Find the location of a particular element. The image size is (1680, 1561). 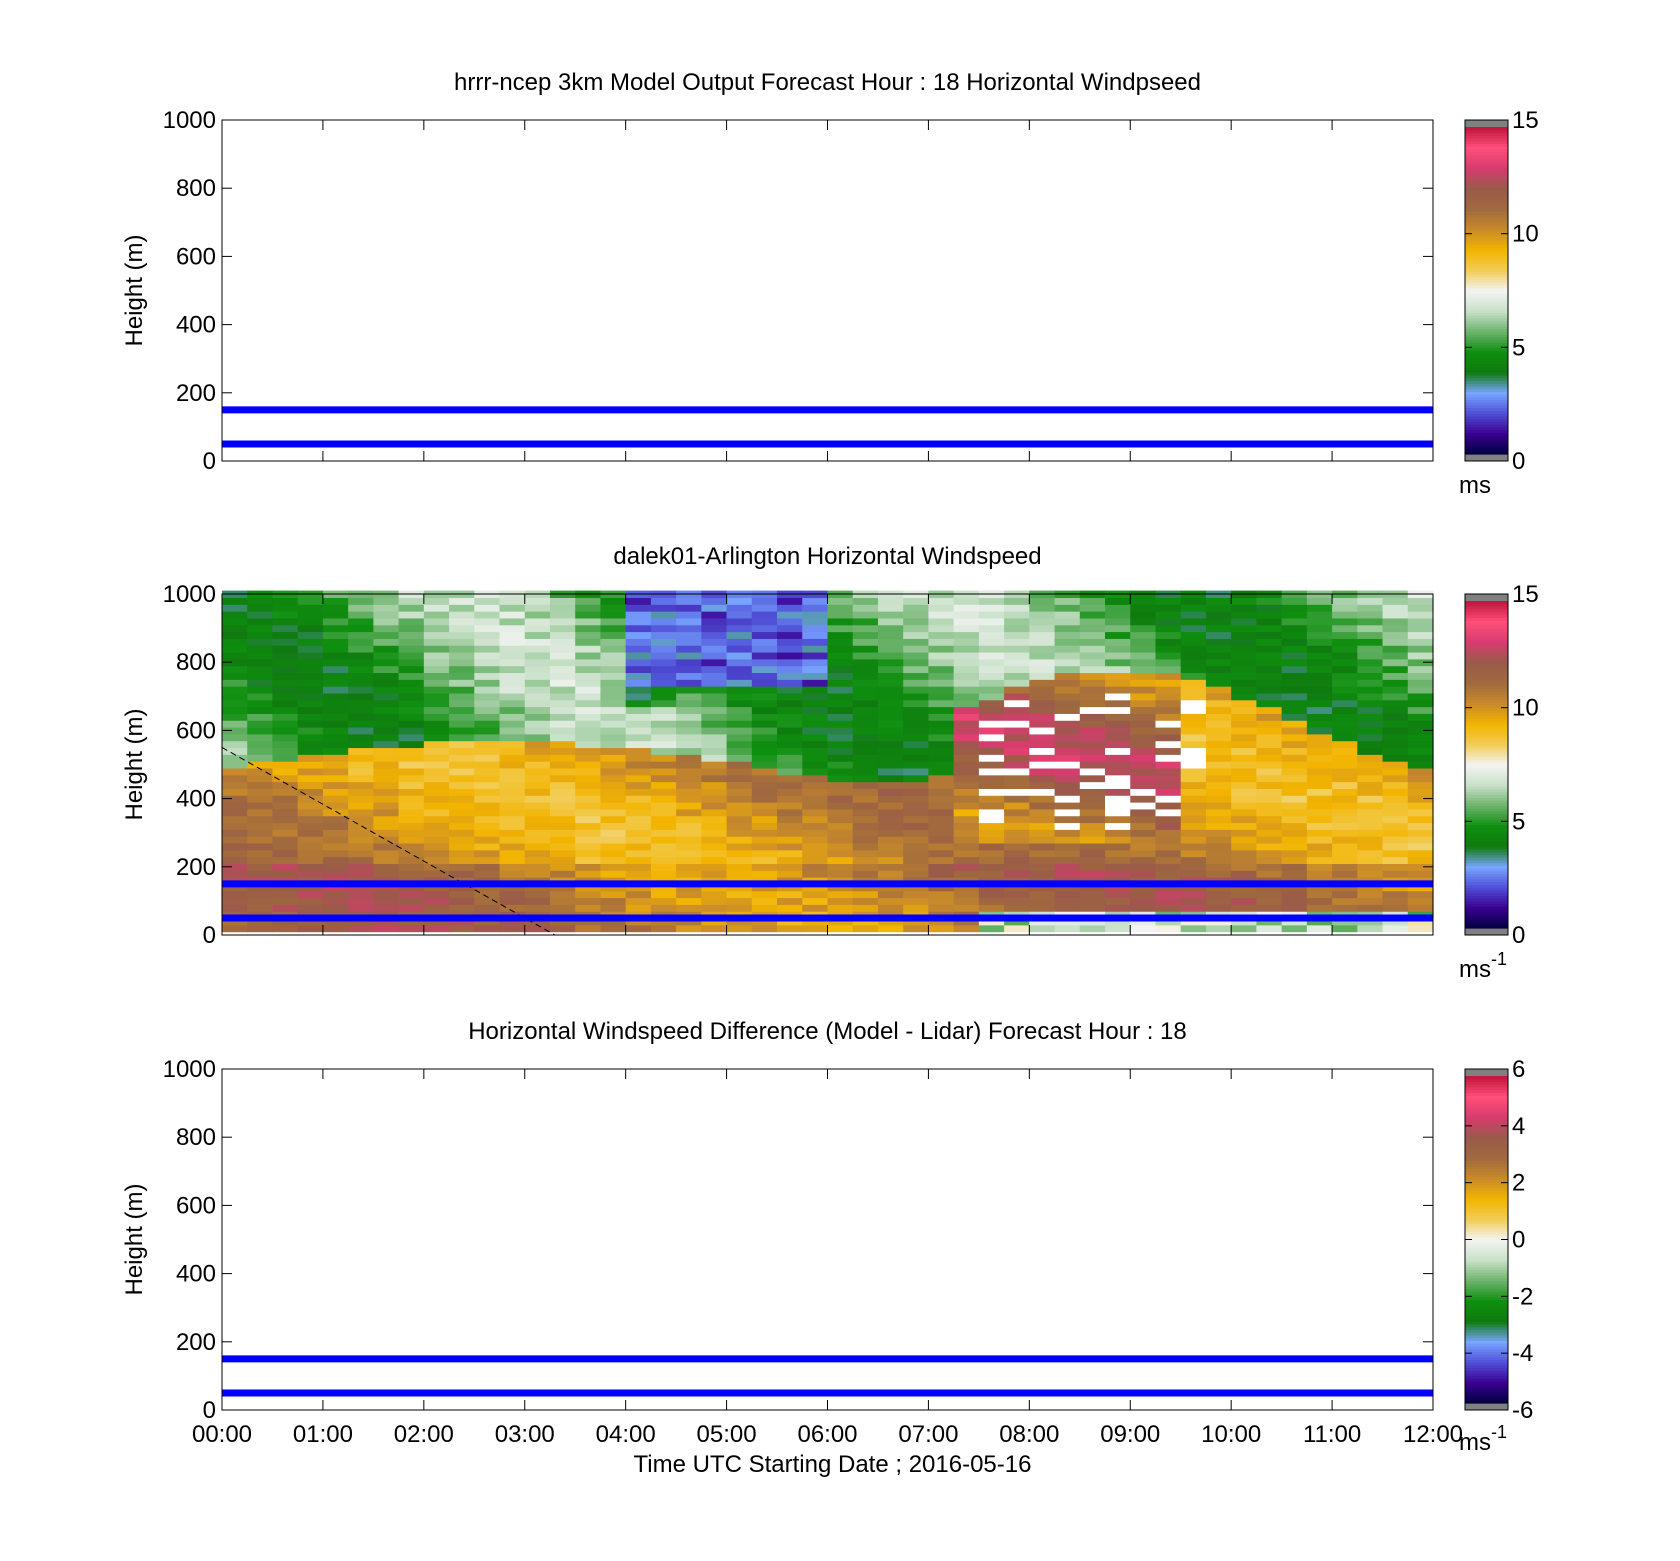

colorbar-tick-label: -2 is located at coordinates (1522, 1296).